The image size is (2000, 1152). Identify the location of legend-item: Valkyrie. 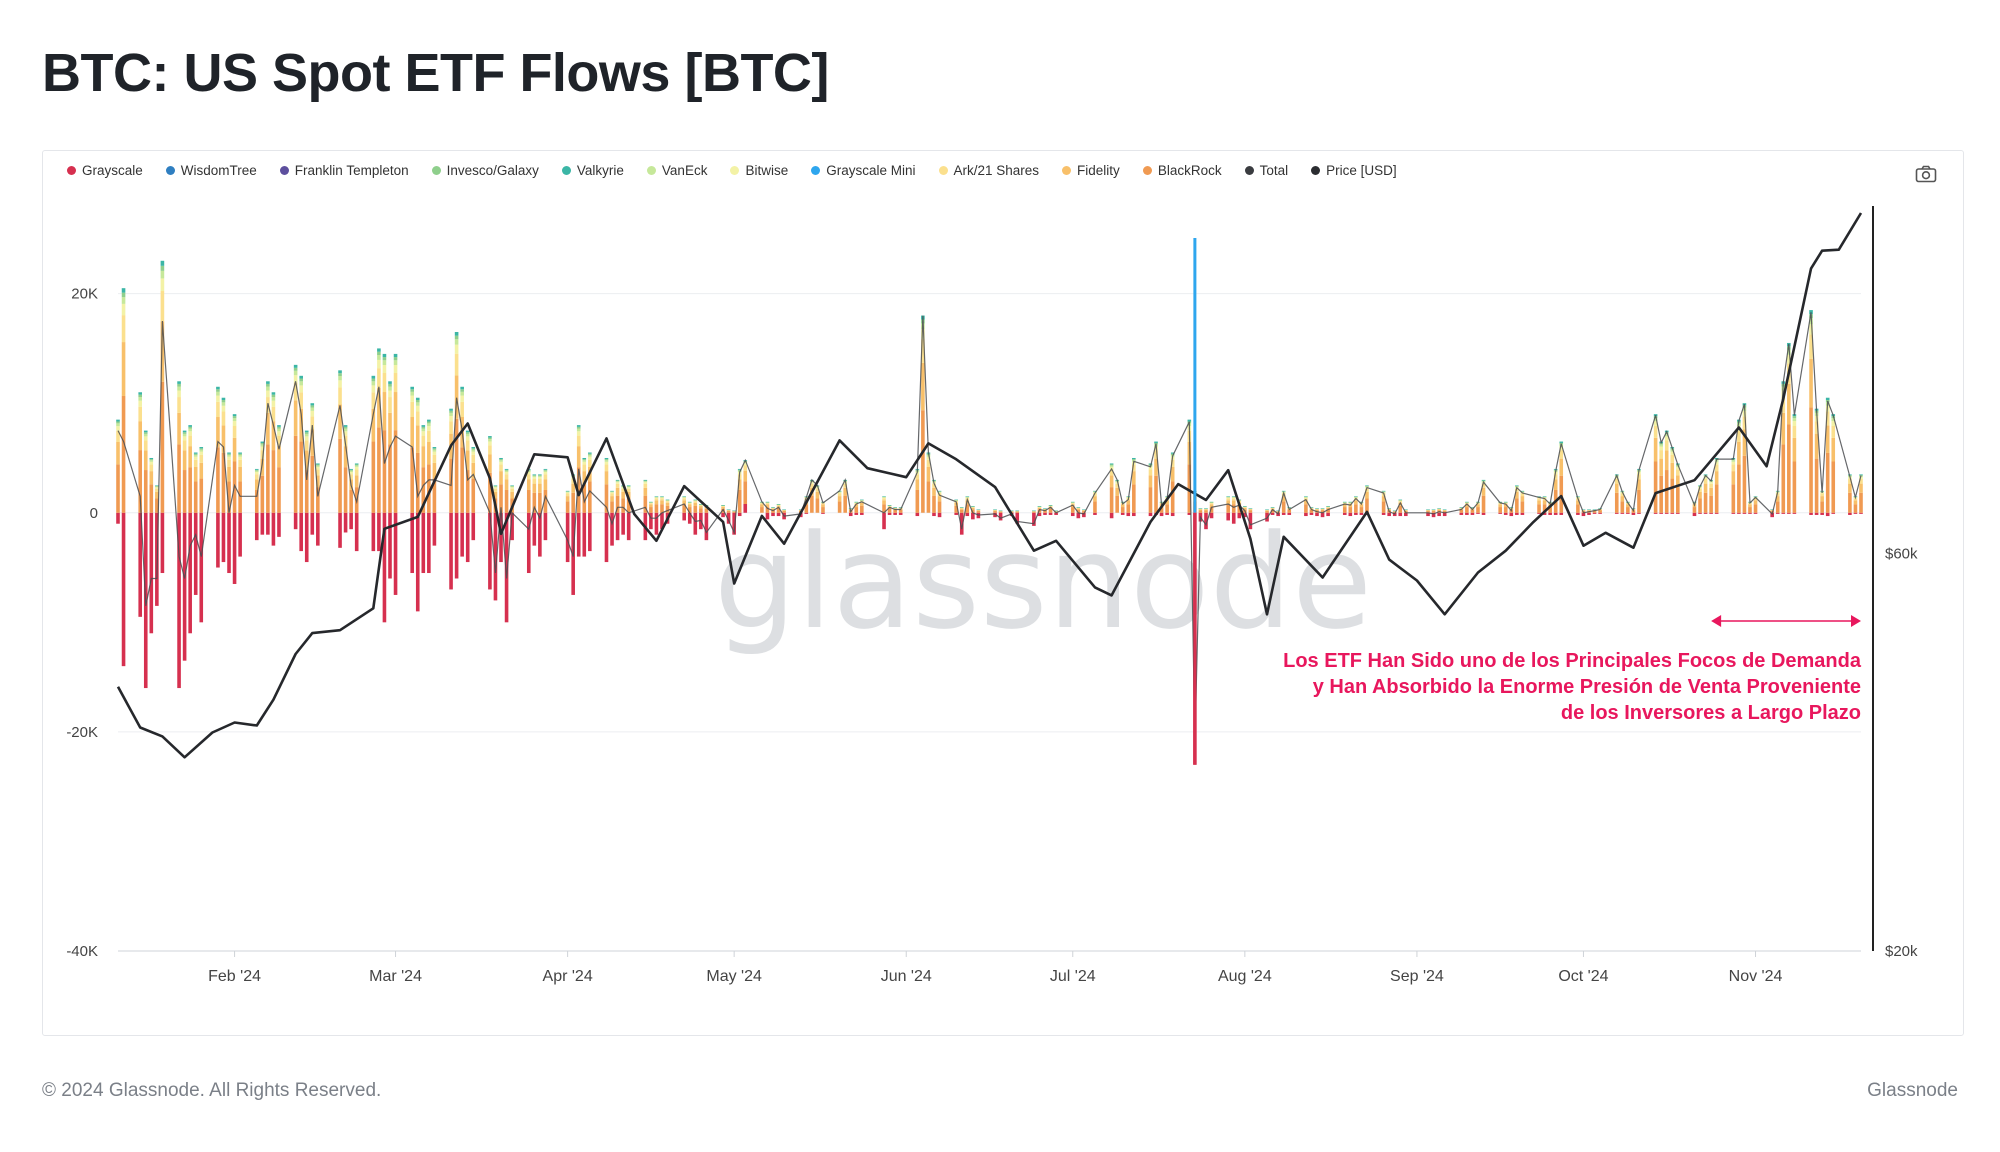
(592, 170).